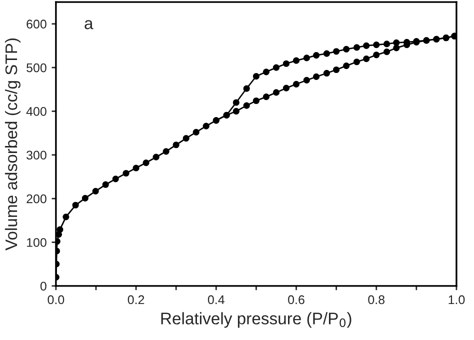 This screenshot has width=474, height=340. Describe the element at coordinates (36, 155) in the screenshot. I see `y-tick-label: 300` at that location.